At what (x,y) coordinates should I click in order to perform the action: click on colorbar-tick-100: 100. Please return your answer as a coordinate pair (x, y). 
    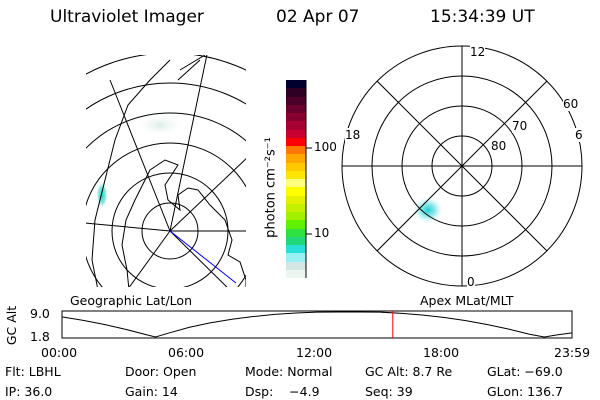
    Looking at the image, I should click on (325, 147).